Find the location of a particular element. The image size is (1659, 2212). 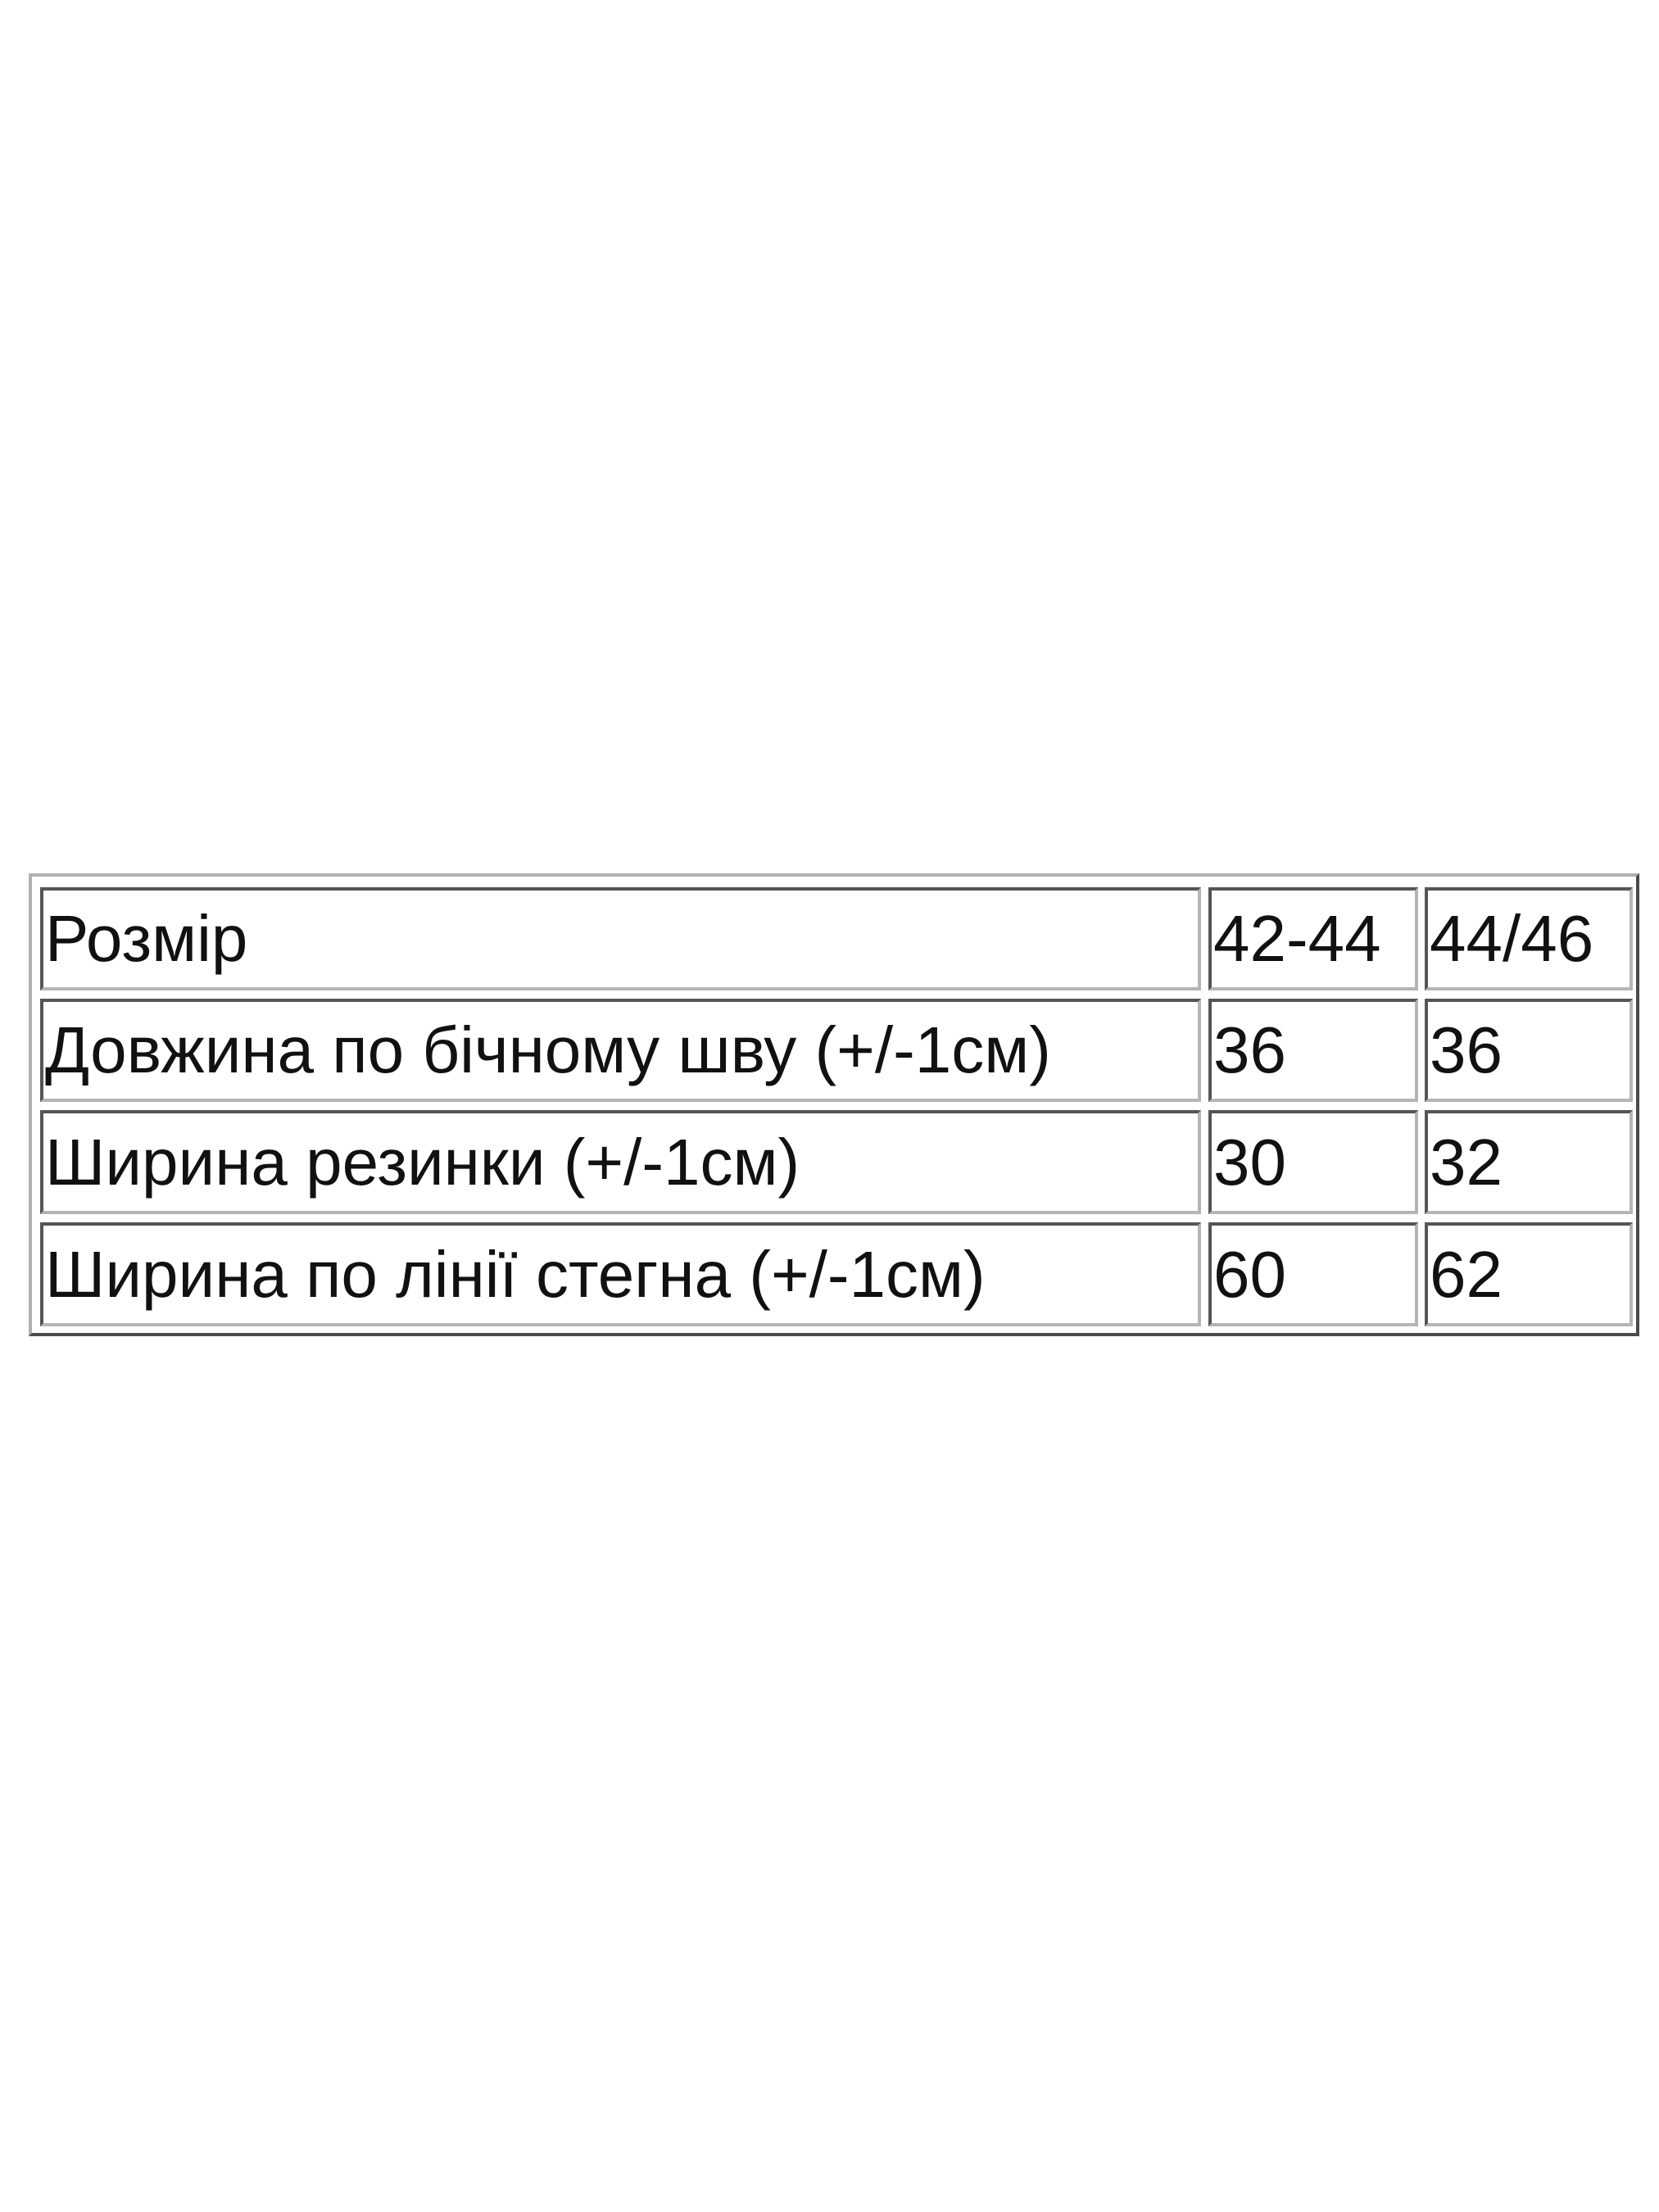

header-cell-size-44-46: 44/46 is located at coordinates (1529, 938).